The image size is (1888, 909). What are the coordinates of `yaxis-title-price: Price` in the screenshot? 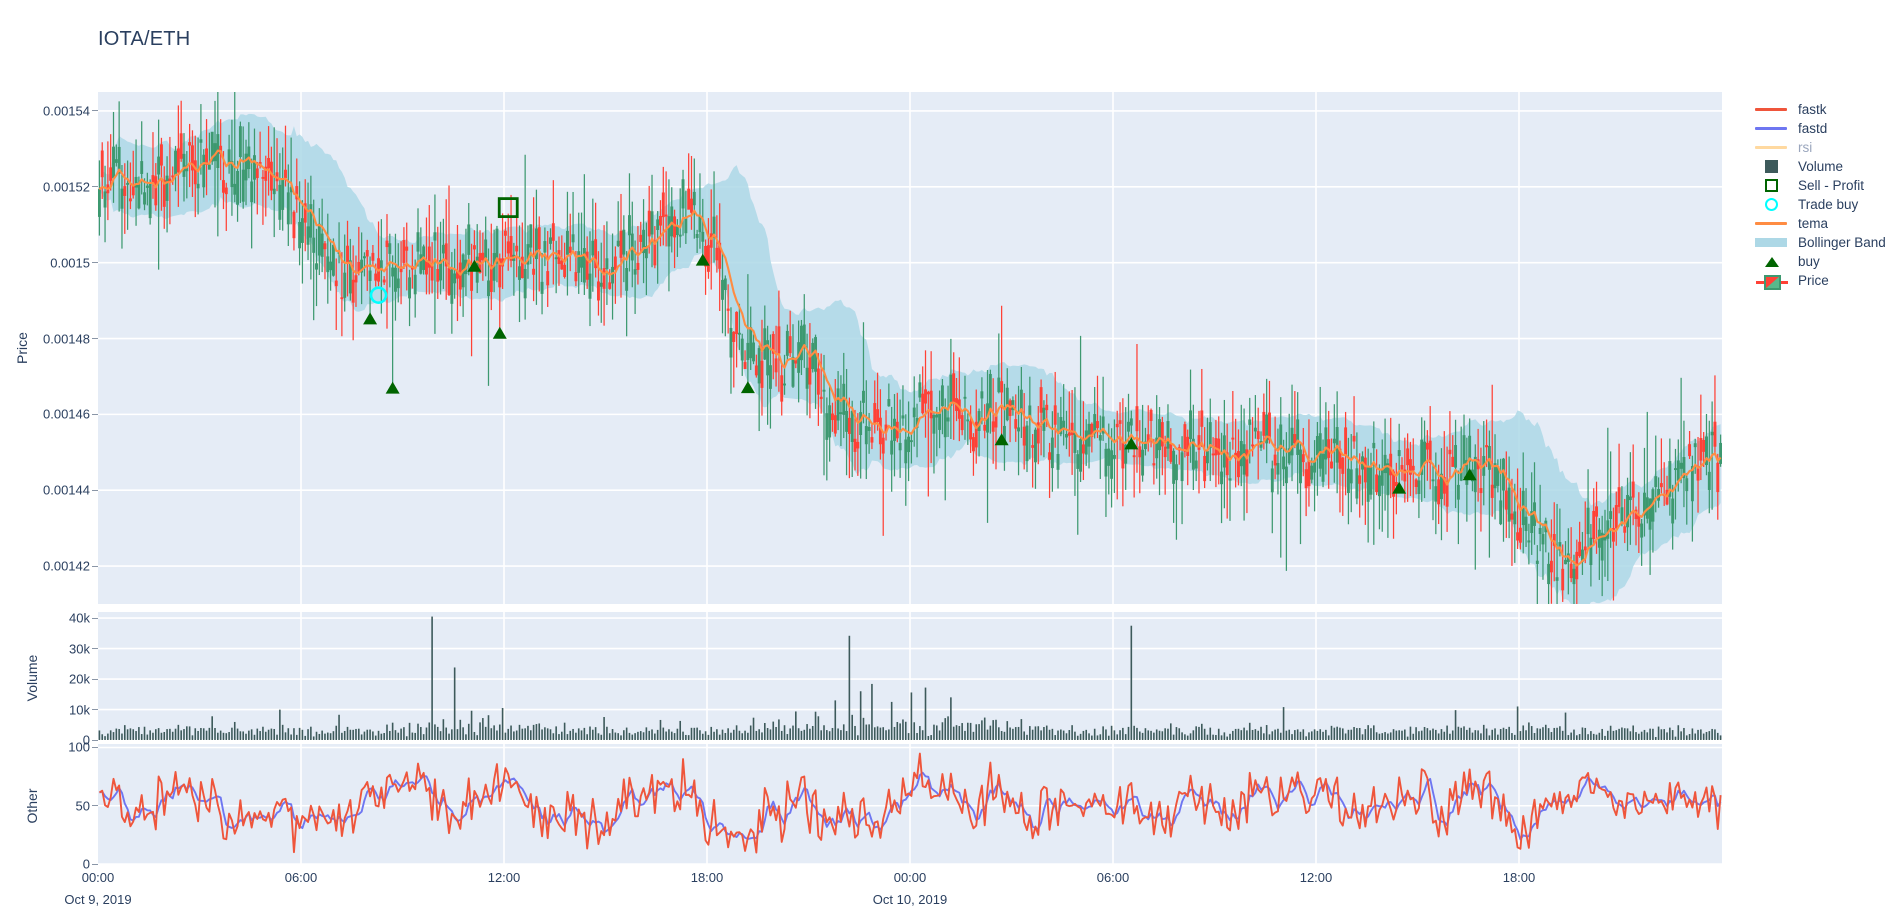 It's located at (22, 348).